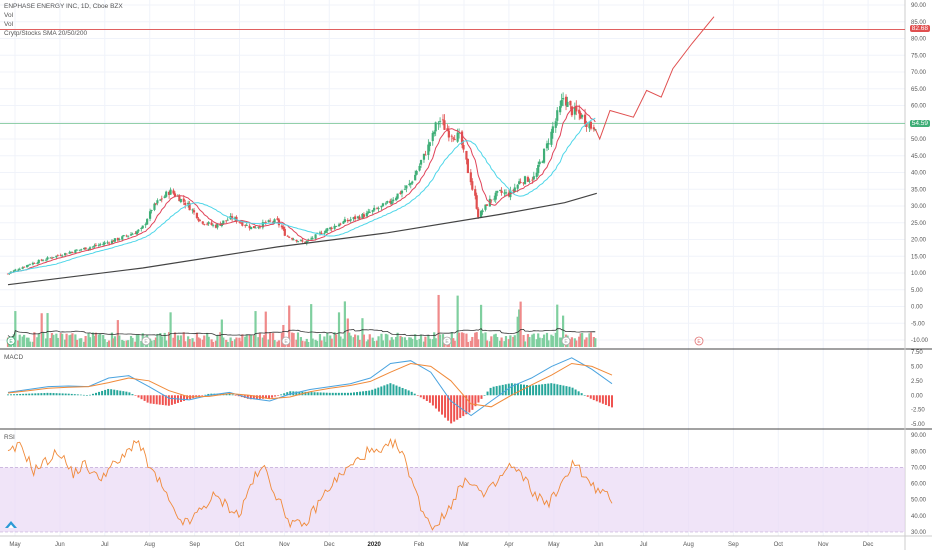 This screenshot has height=550, width=932. Describe the element at coordinates (63, 6) in the screenshot. I see `symbol-title: ENPHASE ENERGY INC, 1D, Cboe BZX` at that location.